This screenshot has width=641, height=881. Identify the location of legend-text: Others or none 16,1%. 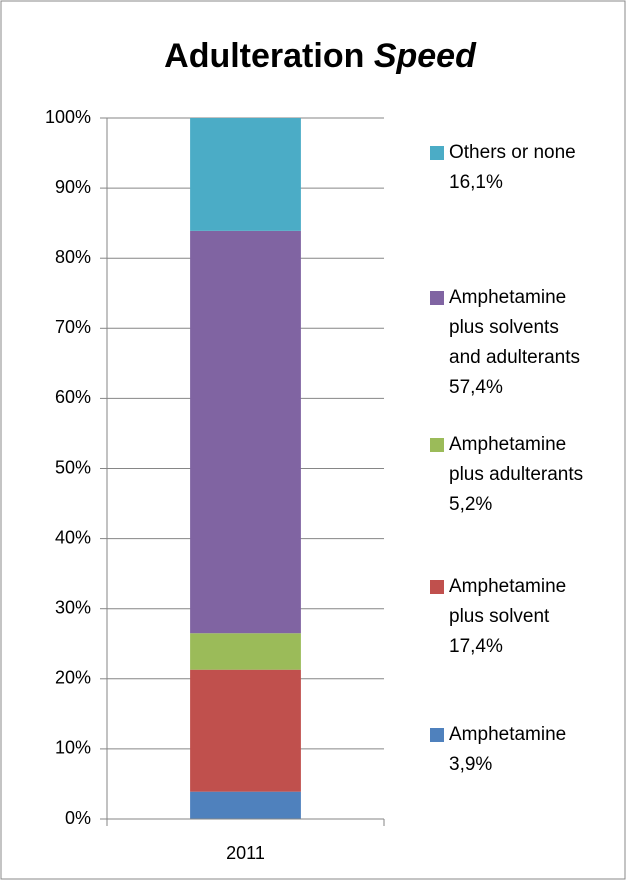
(520, 168).